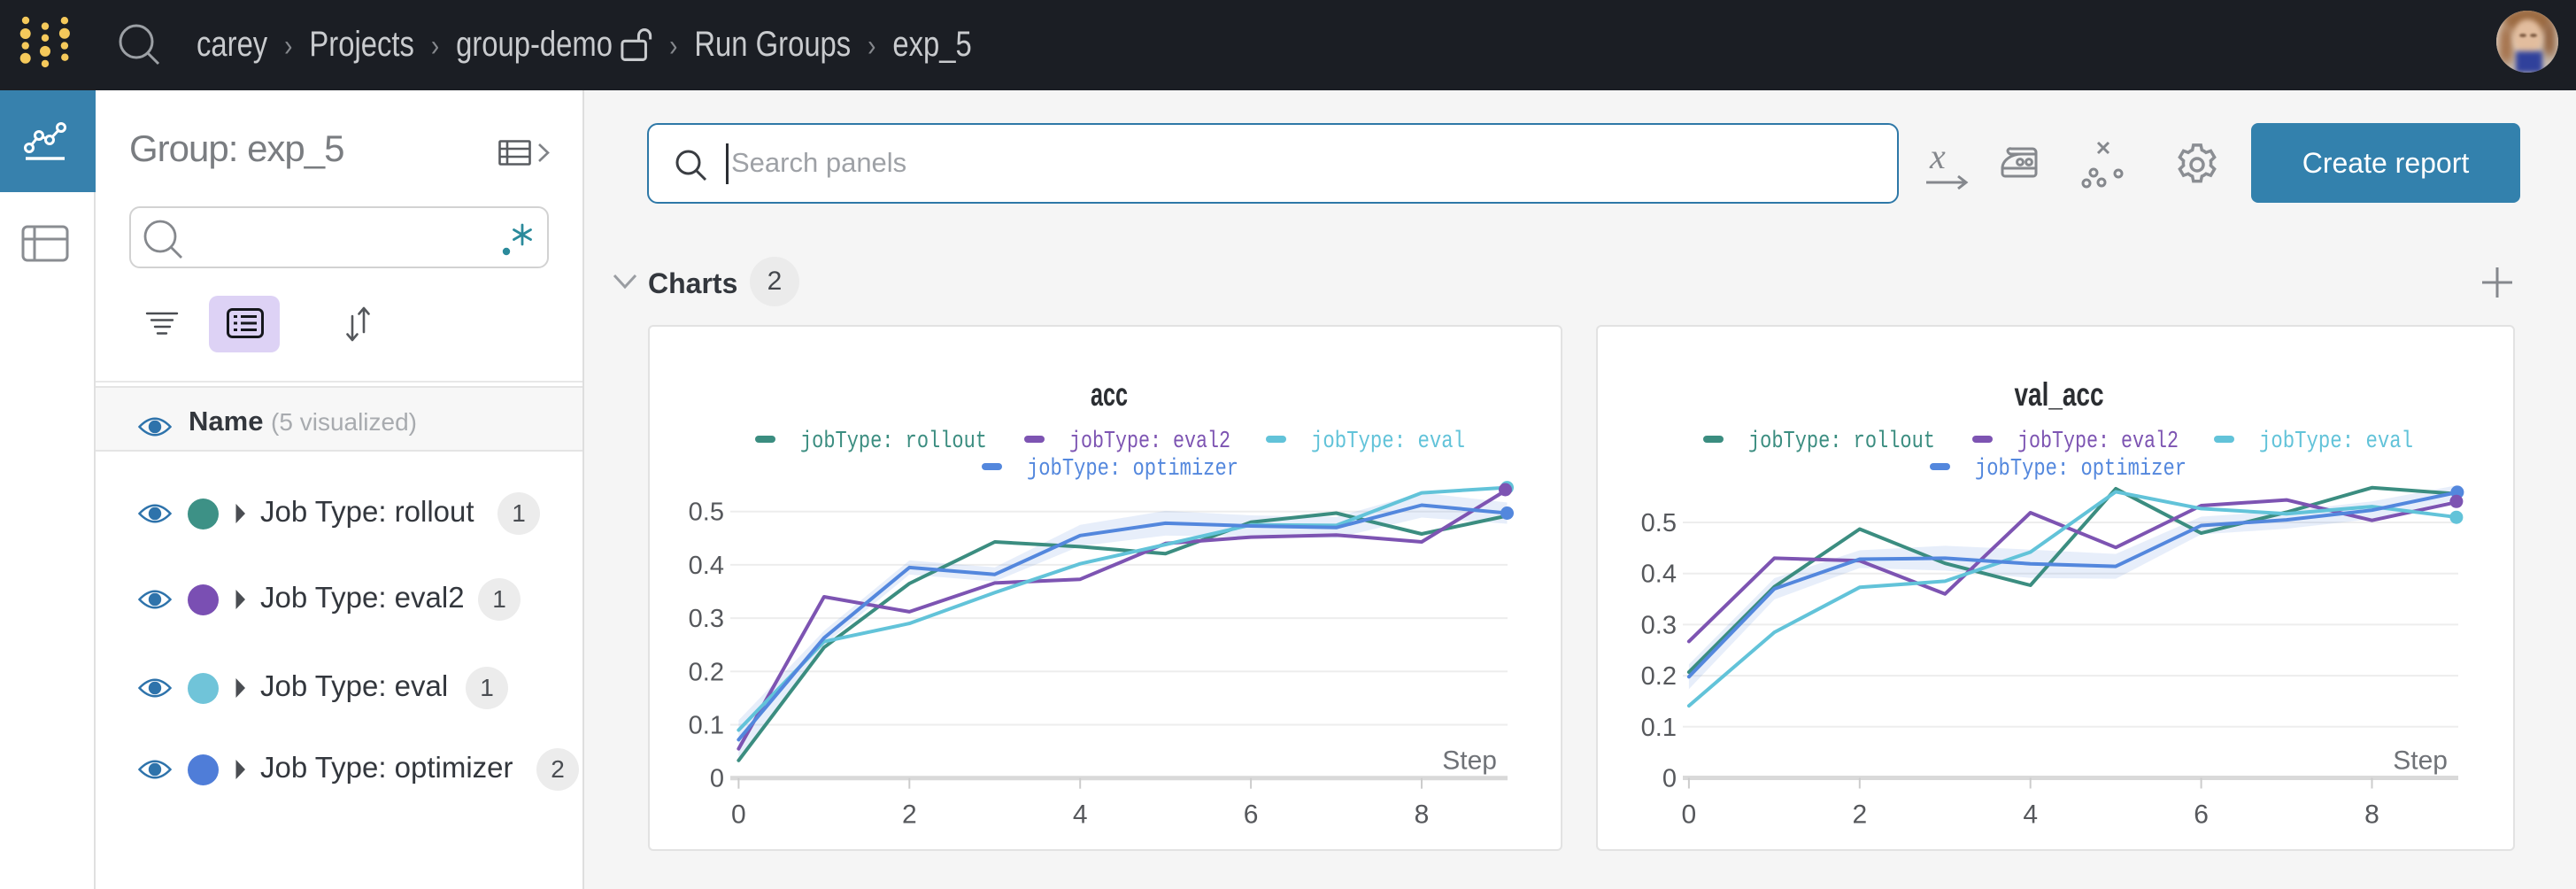 The width and height of the screenshot is (2576, 889). What do you see at coordinates (1109, 394) in the screenshot?
I see `svg-text: acc` at bounding box center [1109, 394].